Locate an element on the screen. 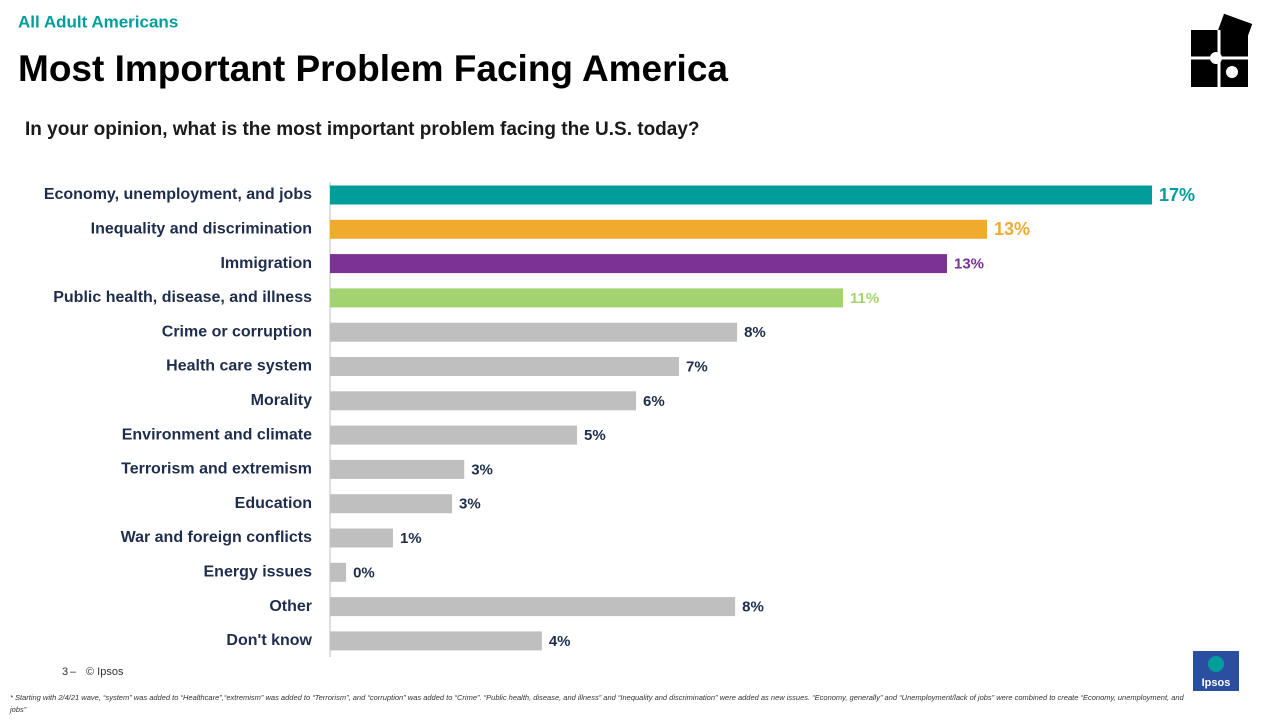 The image size is (1280, 720). page-number: 3 is located at coordinates (65, 672).